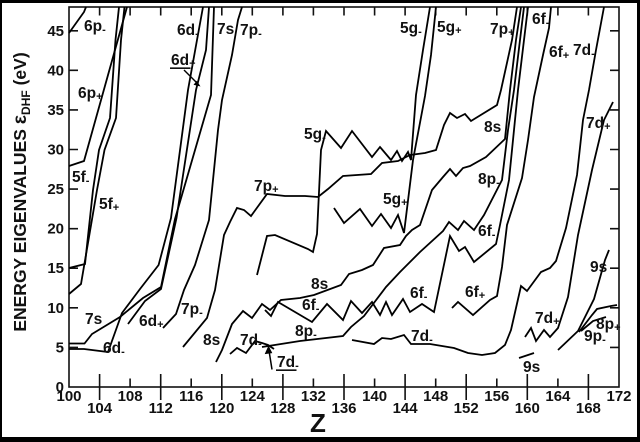 The image size is (640, 442). I want to click on svg-text: 104, so click(100, 408).